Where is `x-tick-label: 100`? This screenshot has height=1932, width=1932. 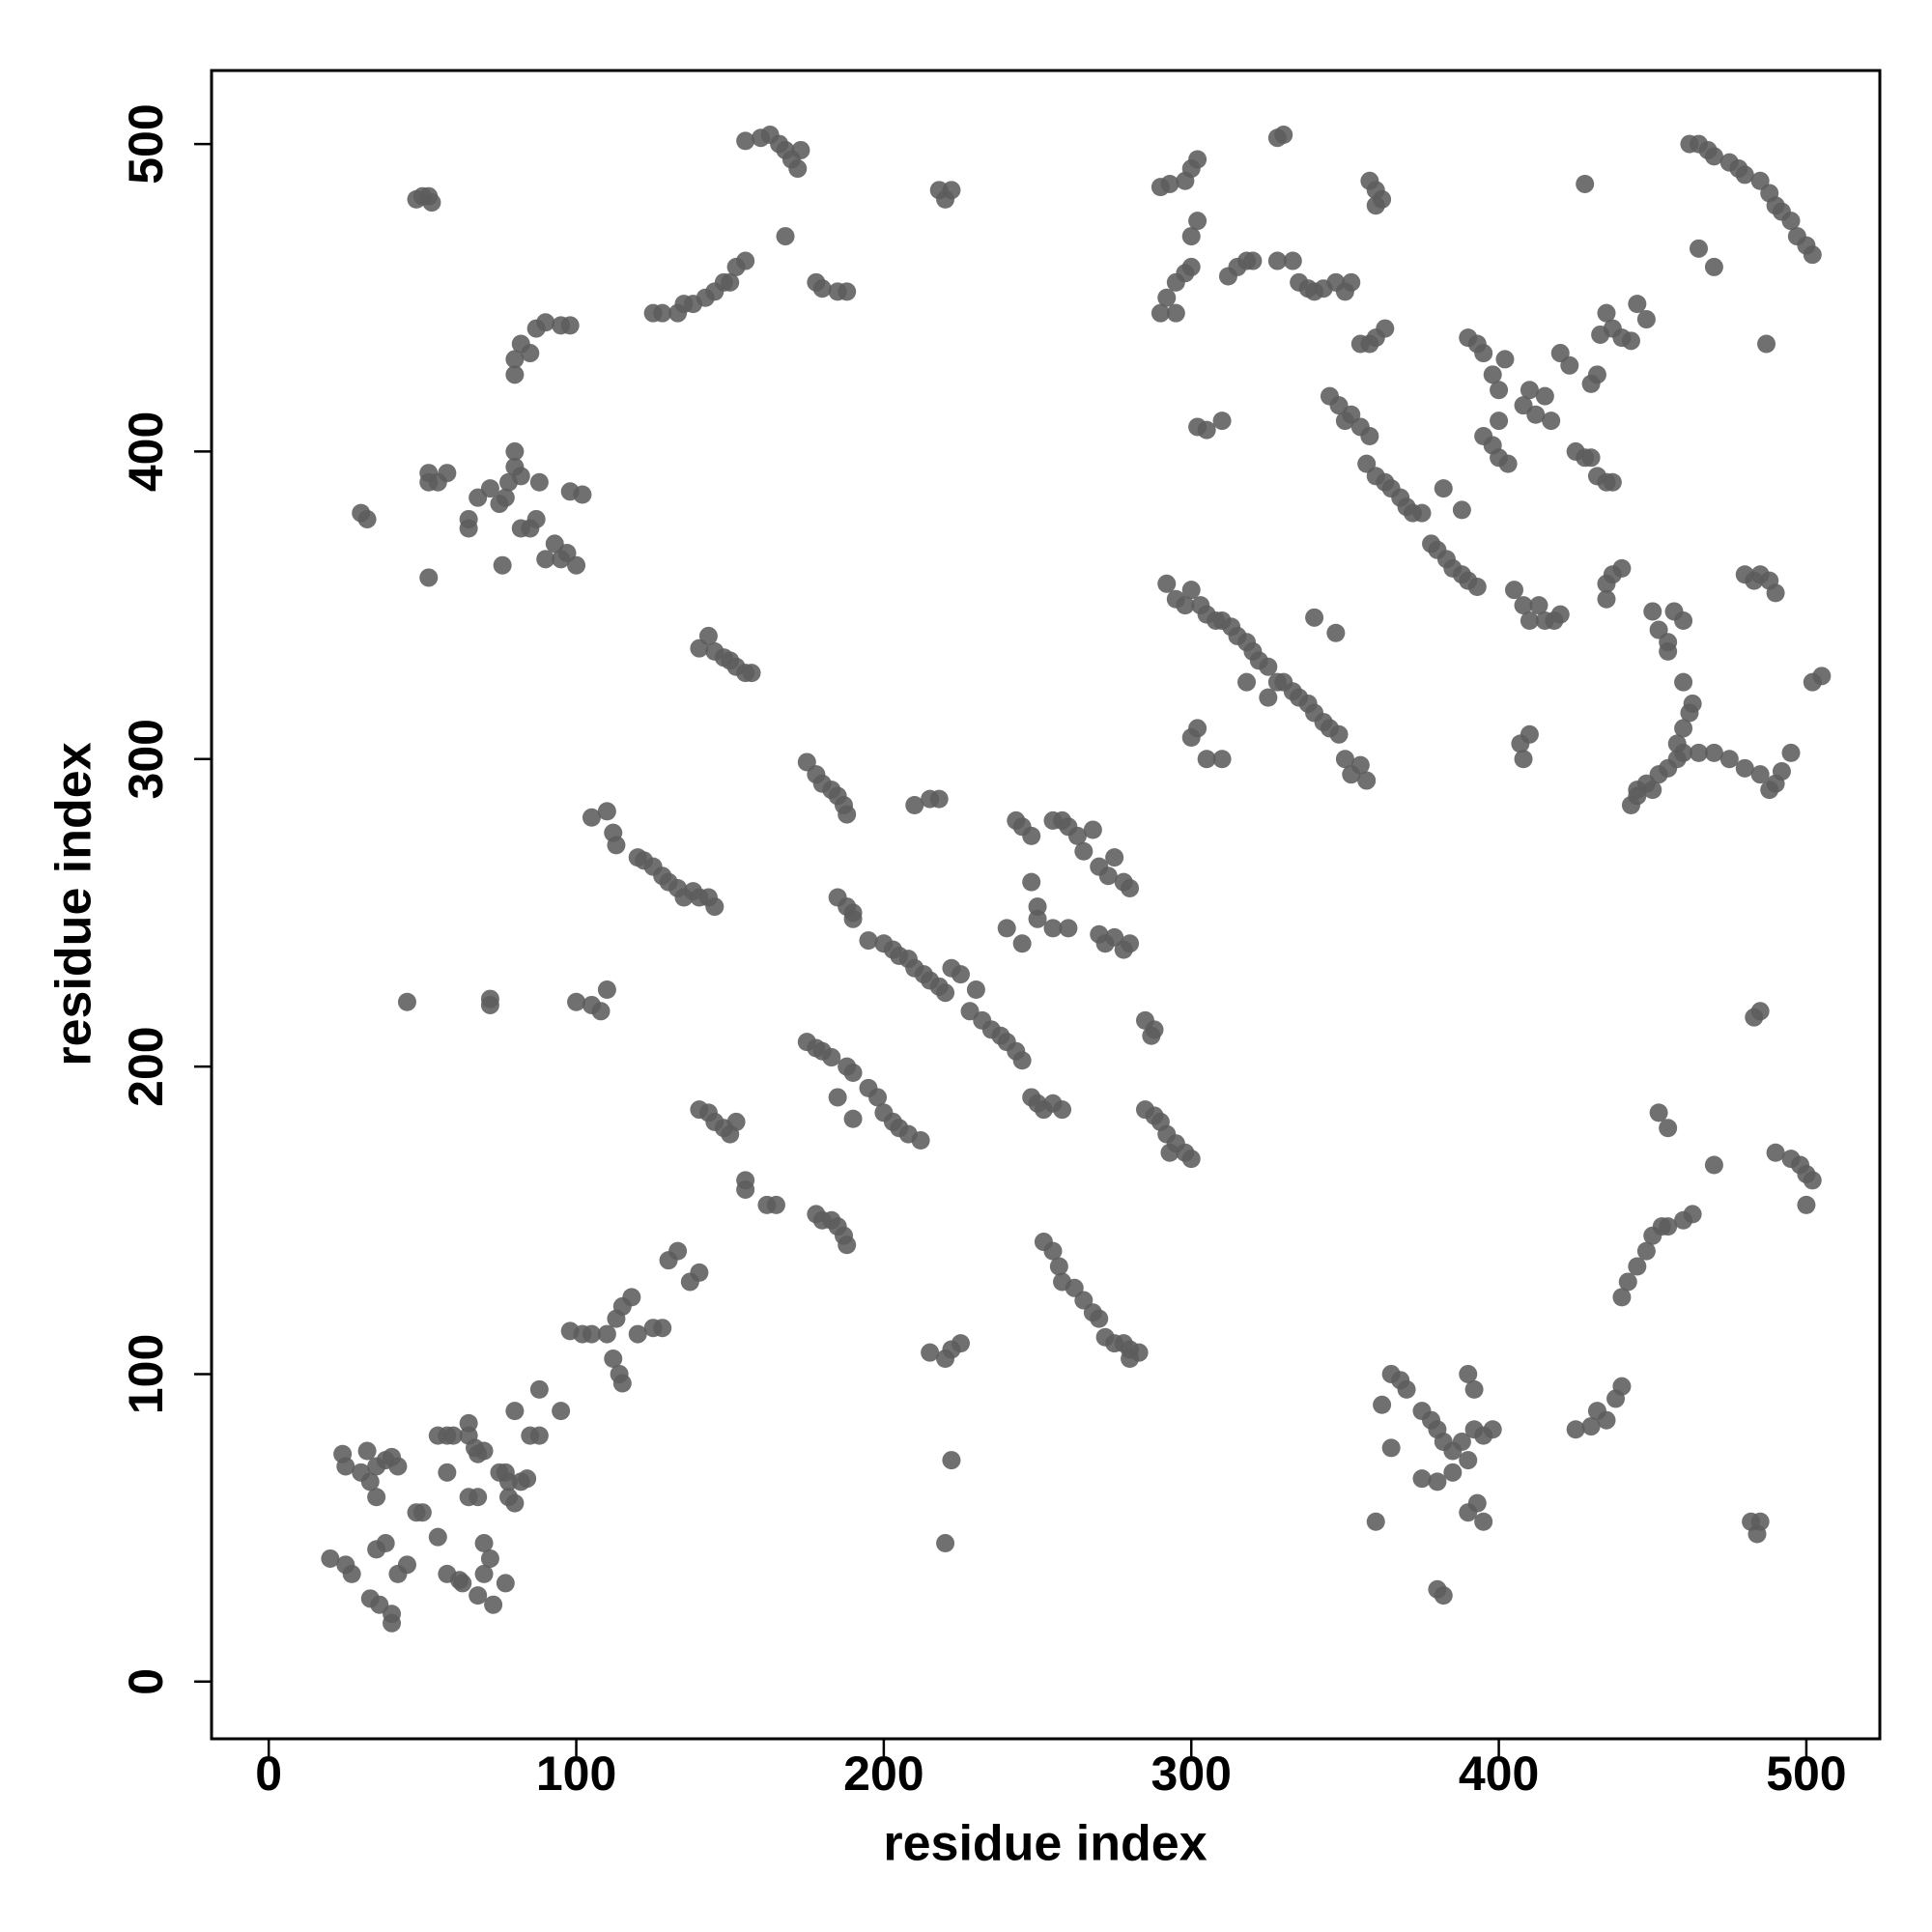
x-tick-label: 100 is located at coordinates (576, 1774).